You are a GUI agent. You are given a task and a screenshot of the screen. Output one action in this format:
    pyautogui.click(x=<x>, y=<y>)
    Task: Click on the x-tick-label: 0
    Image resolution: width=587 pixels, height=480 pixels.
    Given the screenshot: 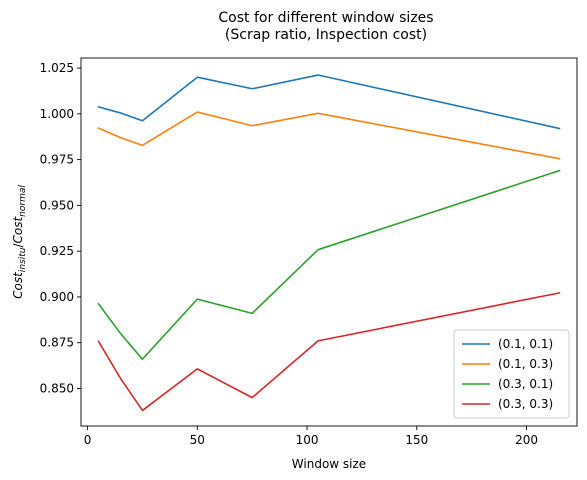 What is the action you would take?
    pyautogui.click(x=88, y=440)
    